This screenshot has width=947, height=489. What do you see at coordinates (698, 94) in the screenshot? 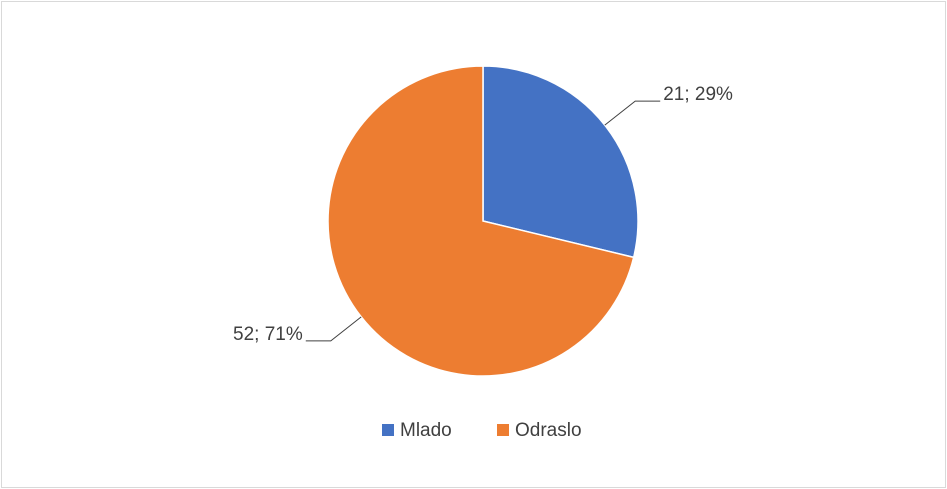
I see `data-label: 21; 29%` at bounding box center [698, 94].